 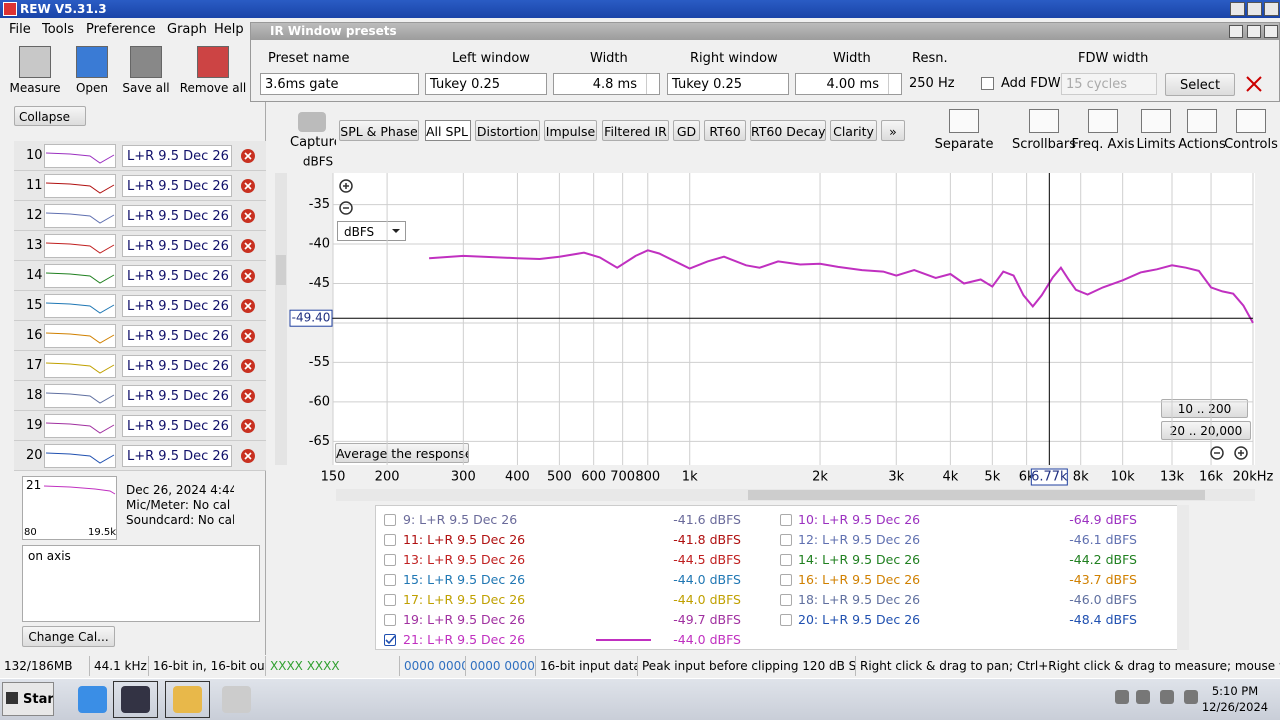 What do you see at coordinates (1109, 84) in the screenshot?
I see `text-field: 15 cycles` at bounding box center [1109, 84].